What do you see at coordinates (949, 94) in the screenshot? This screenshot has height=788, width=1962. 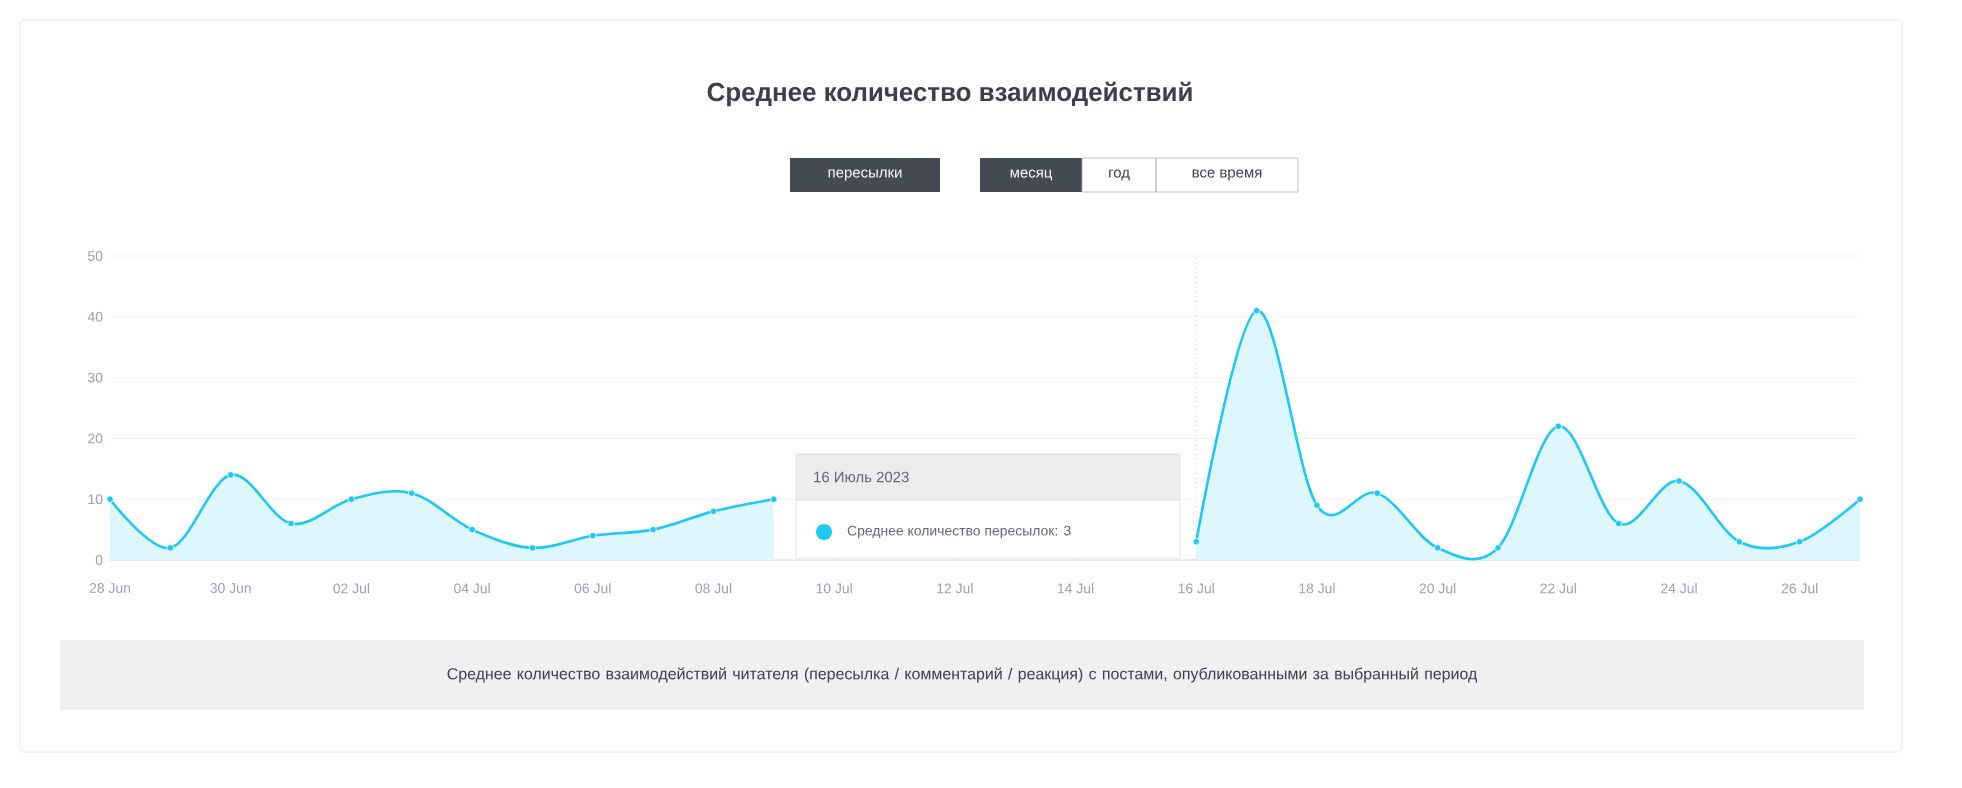 I see `chart-title: Среднее количество взаимодействий` at bounding box center [949, 94].